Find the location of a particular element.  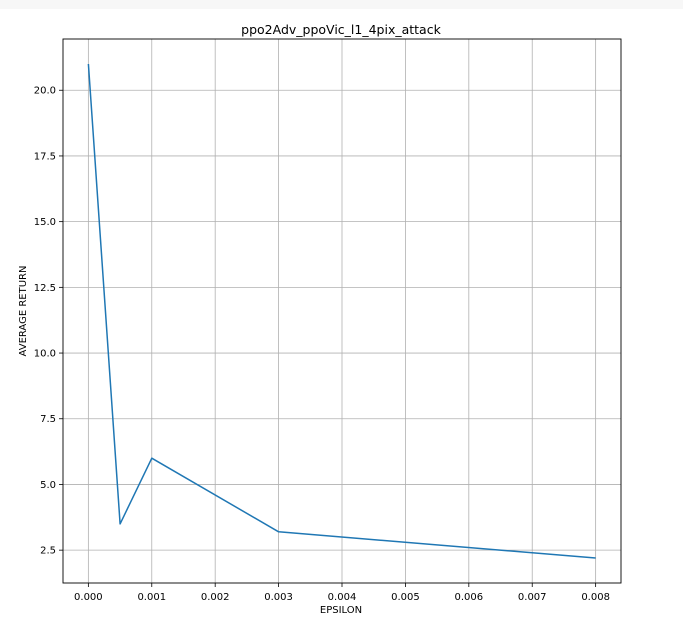

y-tick-label: 15.0 is located at coordinates (45, 222).